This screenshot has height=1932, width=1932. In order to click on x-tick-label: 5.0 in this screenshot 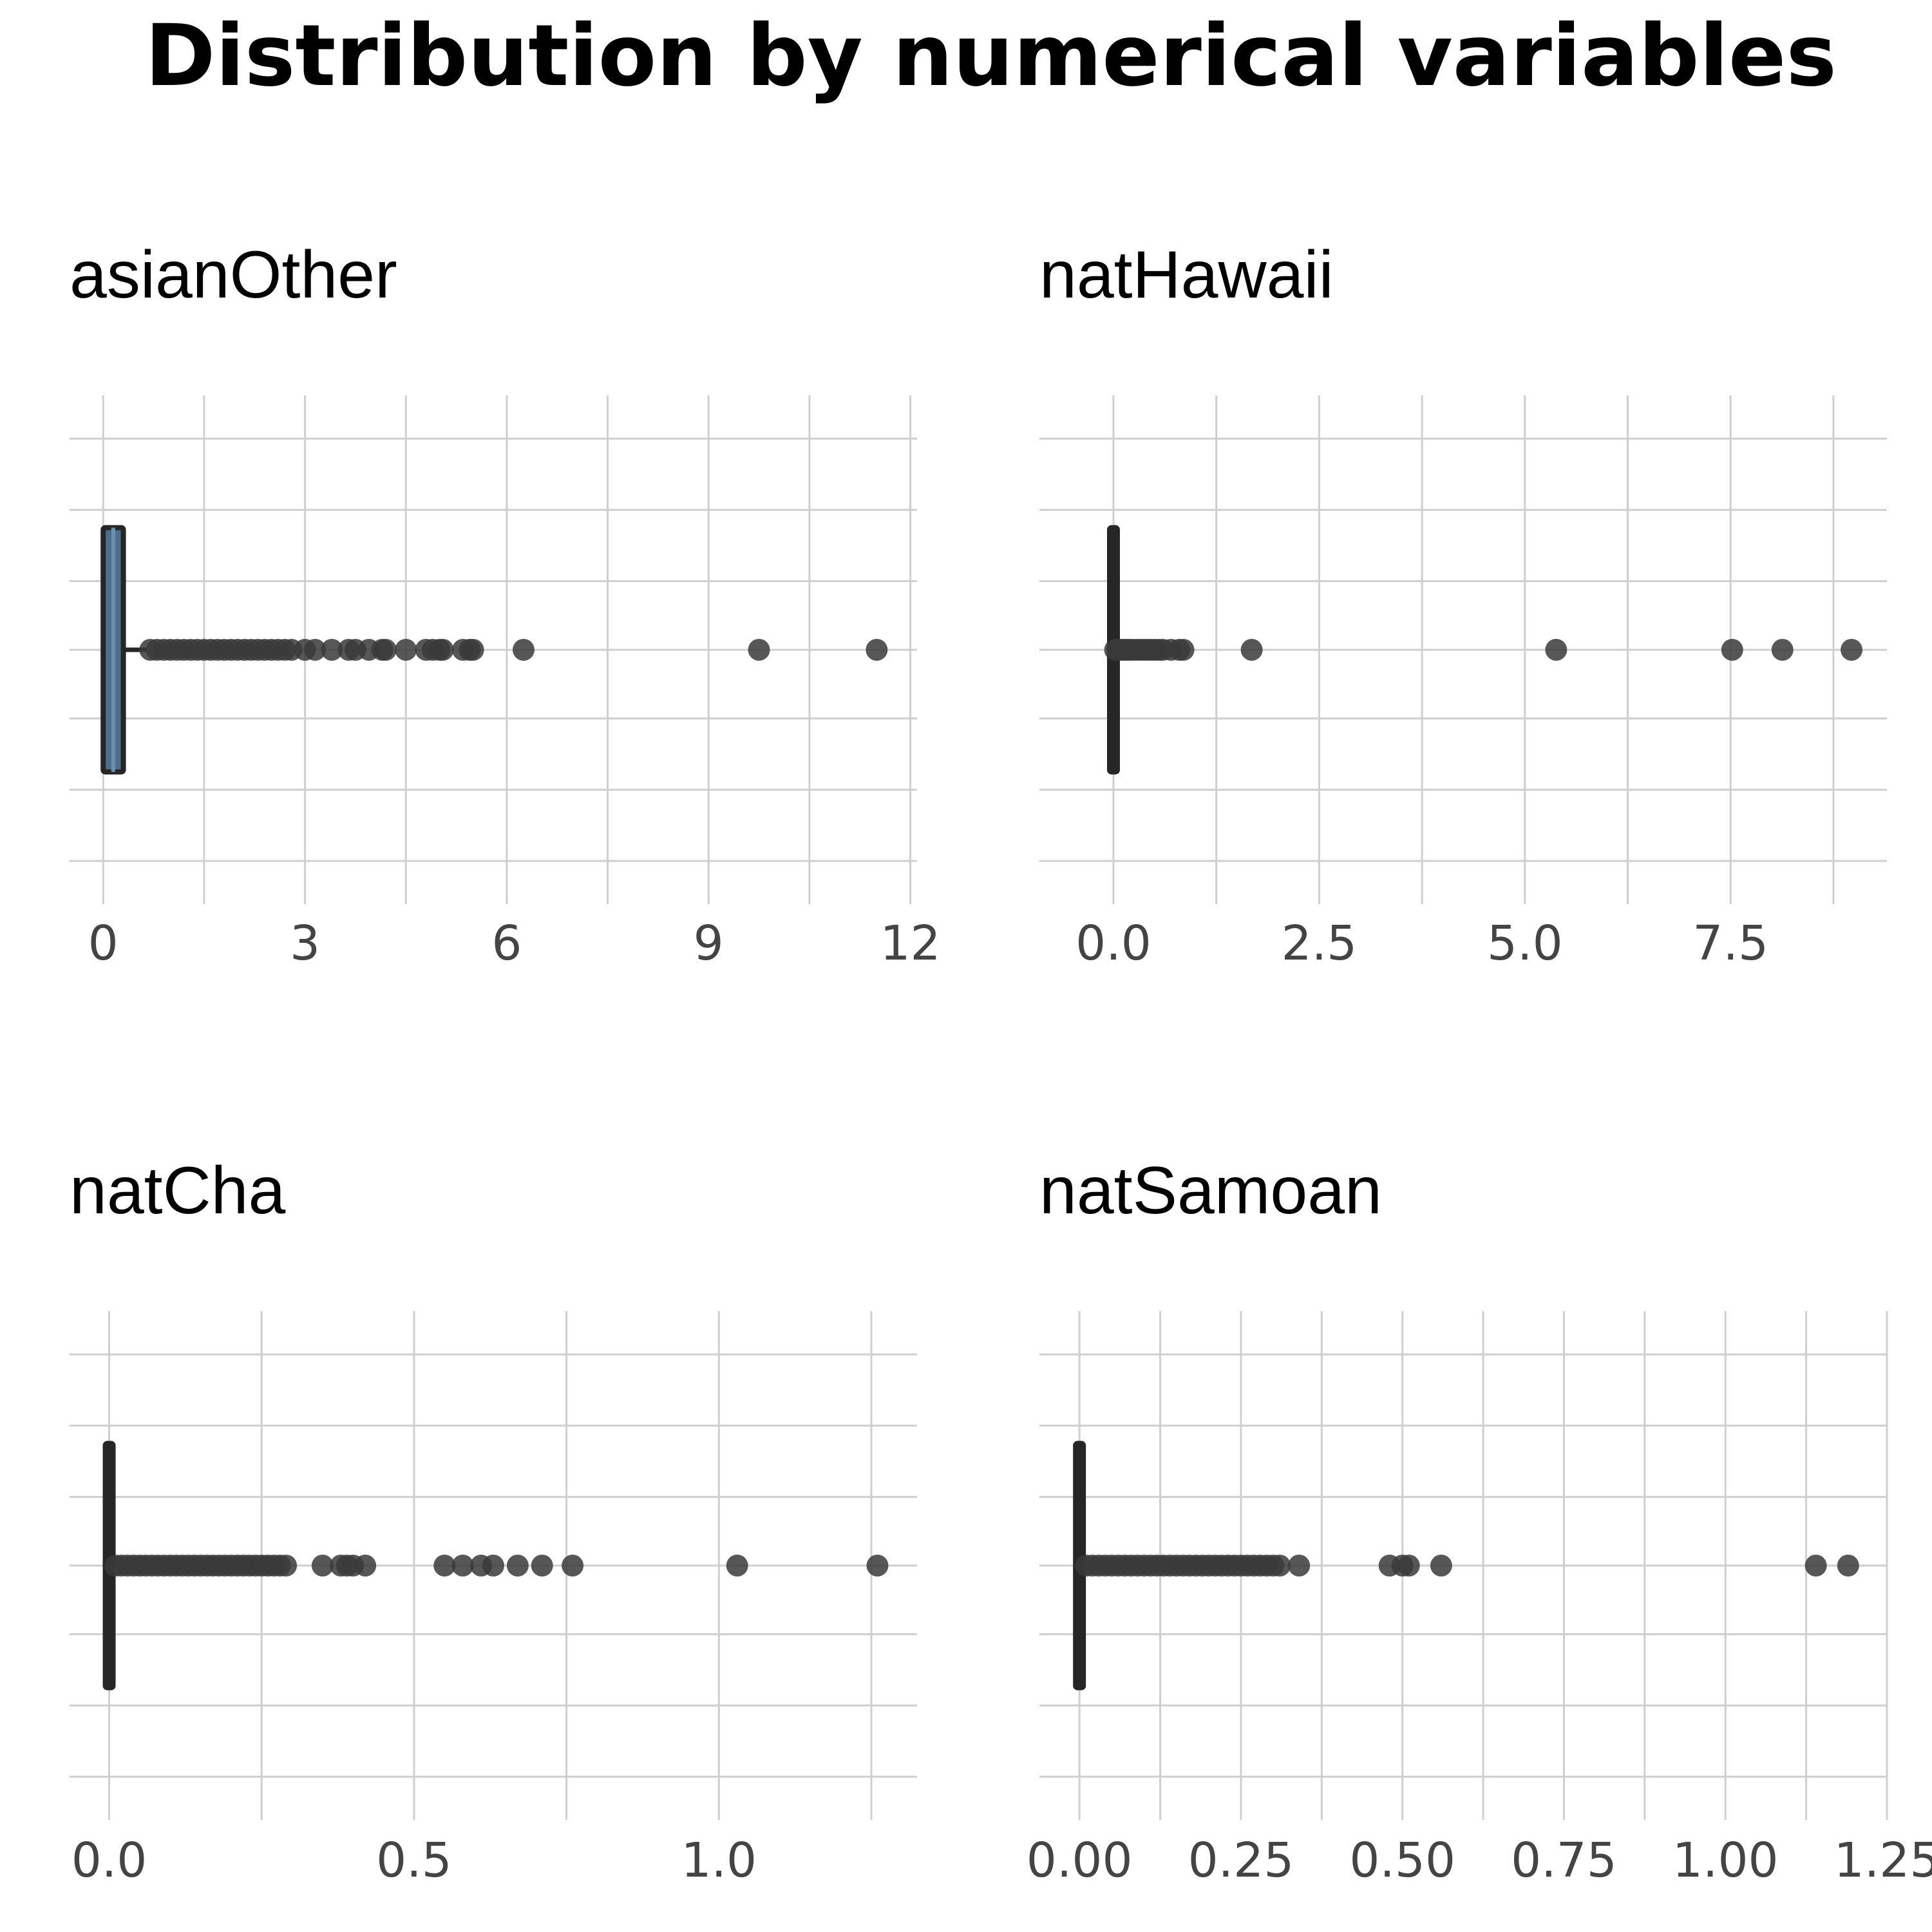, I will do `click(1525, 943)`.